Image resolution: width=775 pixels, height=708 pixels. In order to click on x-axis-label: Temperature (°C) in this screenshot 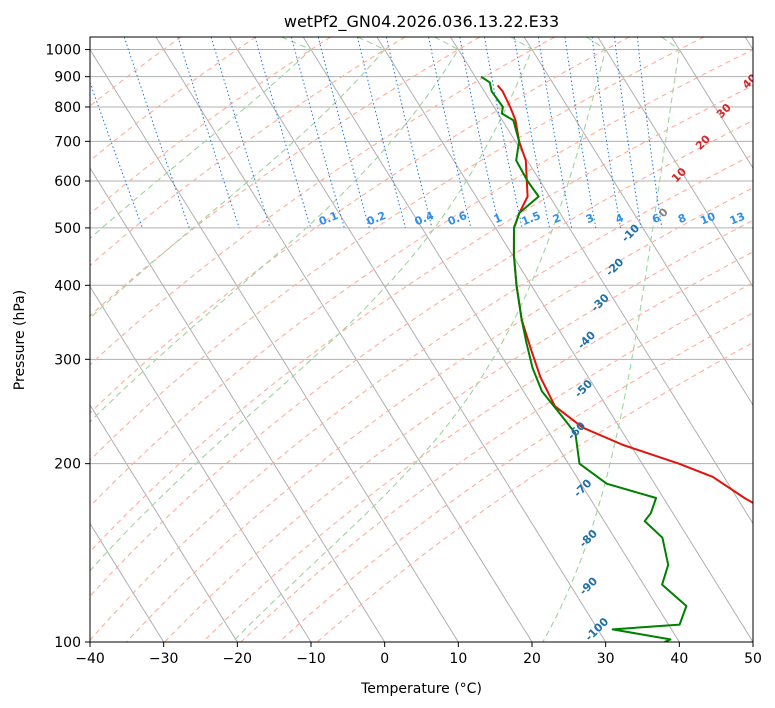, I will do `click(421, 689)`.